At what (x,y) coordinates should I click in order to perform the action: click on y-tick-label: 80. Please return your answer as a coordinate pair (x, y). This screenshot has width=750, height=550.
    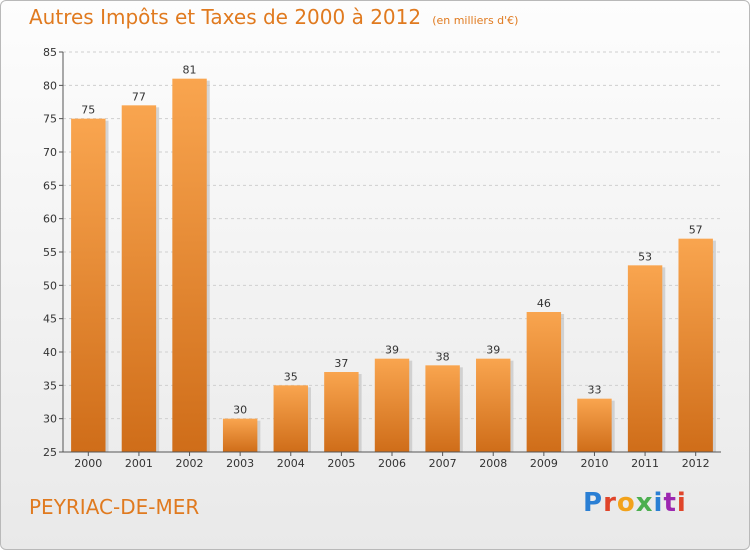
    Looking at the image, I should click on (50, 85).